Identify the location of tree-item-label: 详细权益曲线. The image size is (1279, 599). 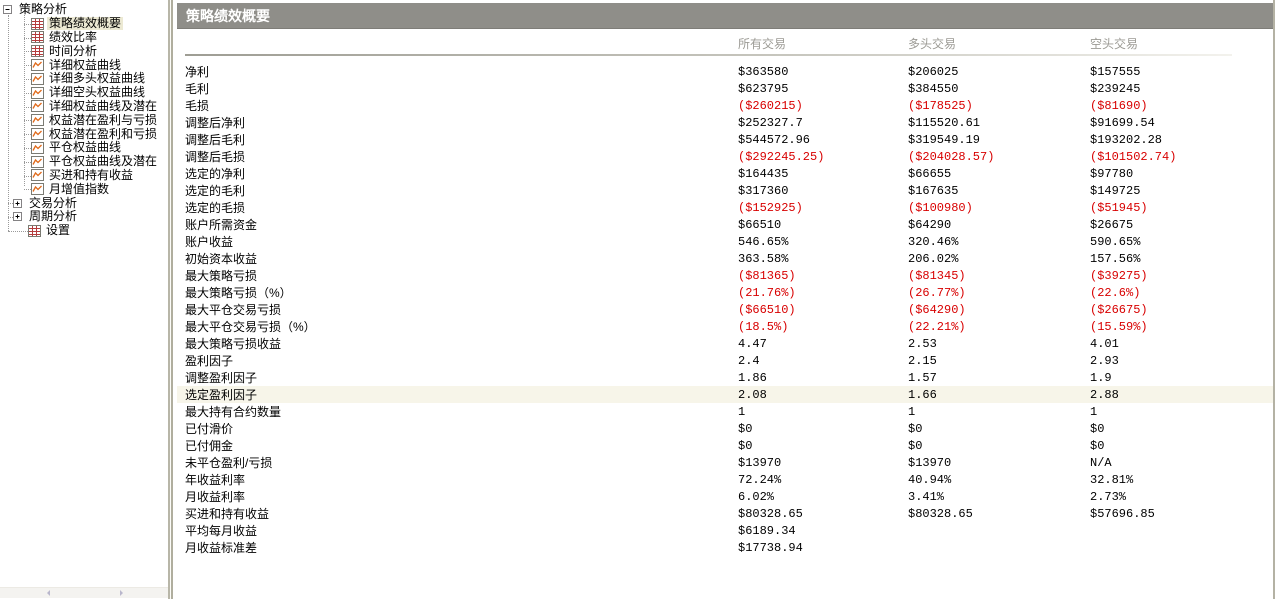
(85, 64).